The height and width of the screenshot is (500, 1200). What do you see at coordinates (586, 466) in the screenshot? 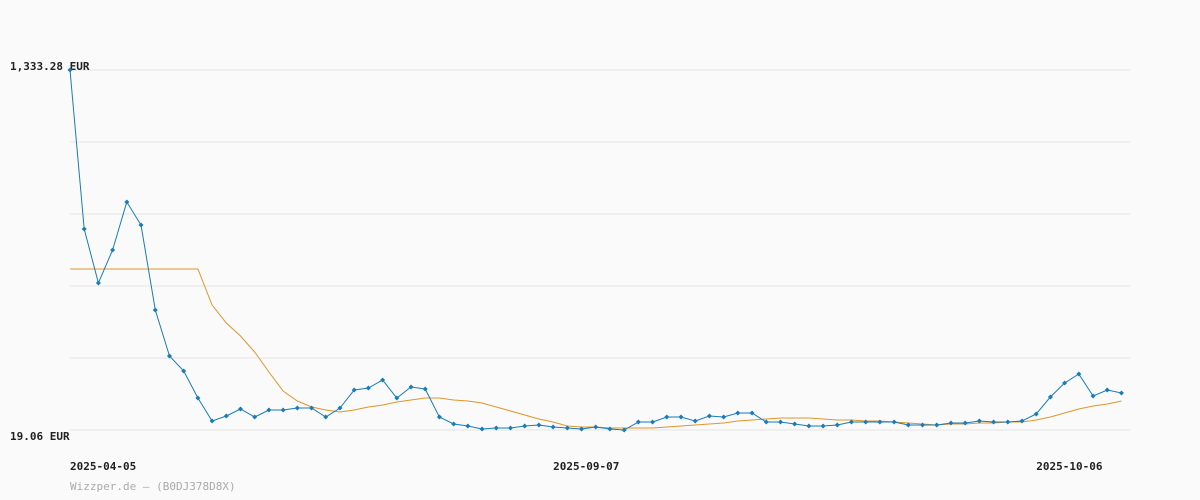
I see `x-tick-label: 2025-09-07` at bounding box center [586, 466].